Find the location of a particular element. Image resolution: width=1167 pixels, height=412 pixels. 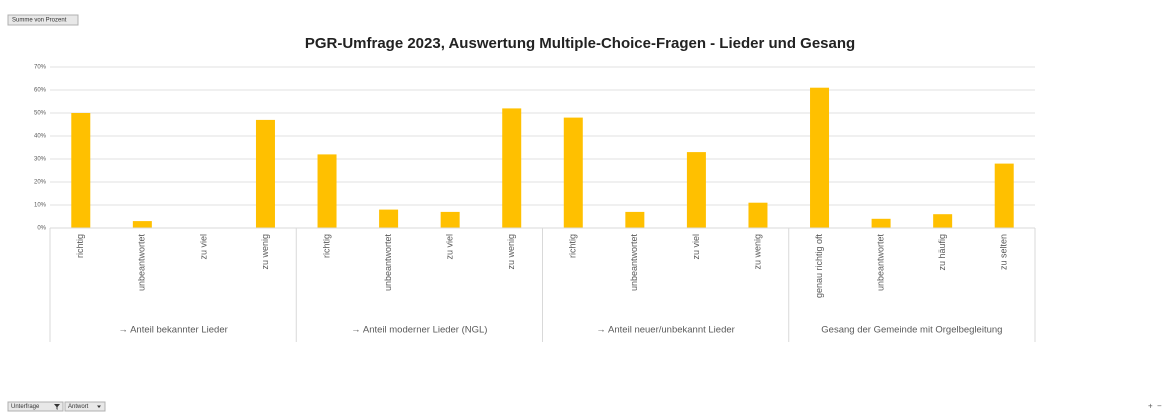

y-tick-label: 60% is located at coordinates (40, 91).